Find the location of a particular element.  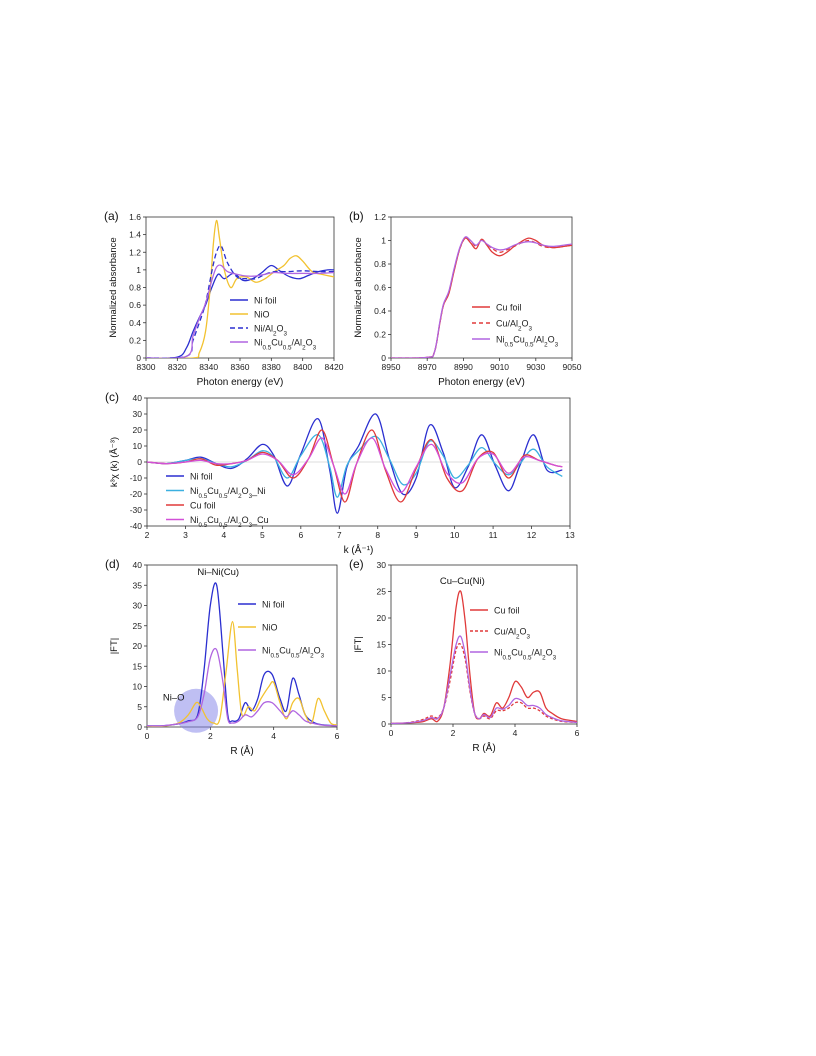

annotation: Cu–Cu(Ni) is located at coordinates (462, 581).